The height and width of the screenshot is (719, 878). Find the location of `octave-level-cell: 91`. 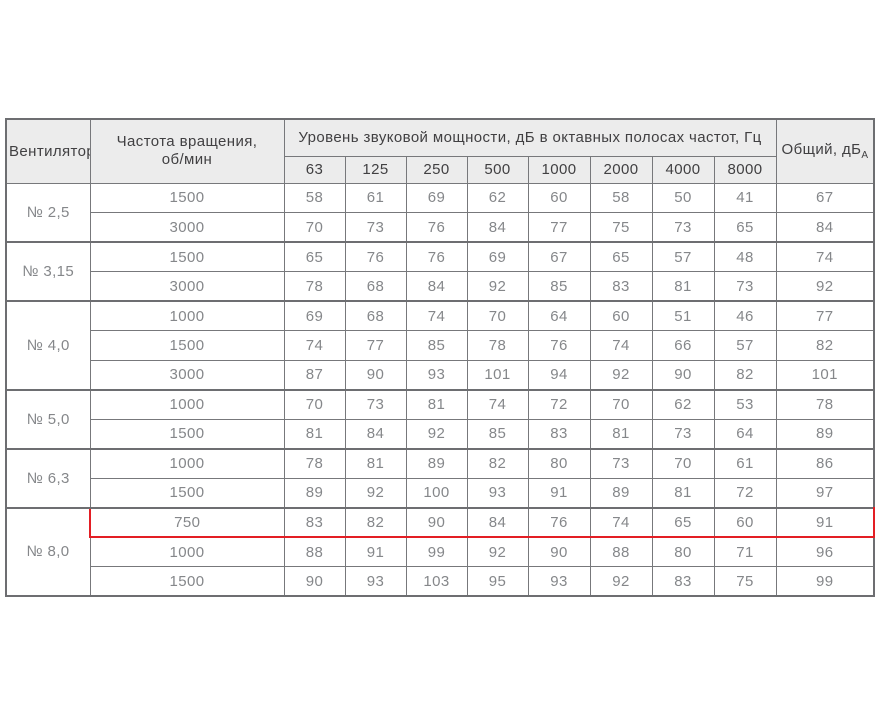

octave-level-cell: 91 is located at coordinates (375, 551).